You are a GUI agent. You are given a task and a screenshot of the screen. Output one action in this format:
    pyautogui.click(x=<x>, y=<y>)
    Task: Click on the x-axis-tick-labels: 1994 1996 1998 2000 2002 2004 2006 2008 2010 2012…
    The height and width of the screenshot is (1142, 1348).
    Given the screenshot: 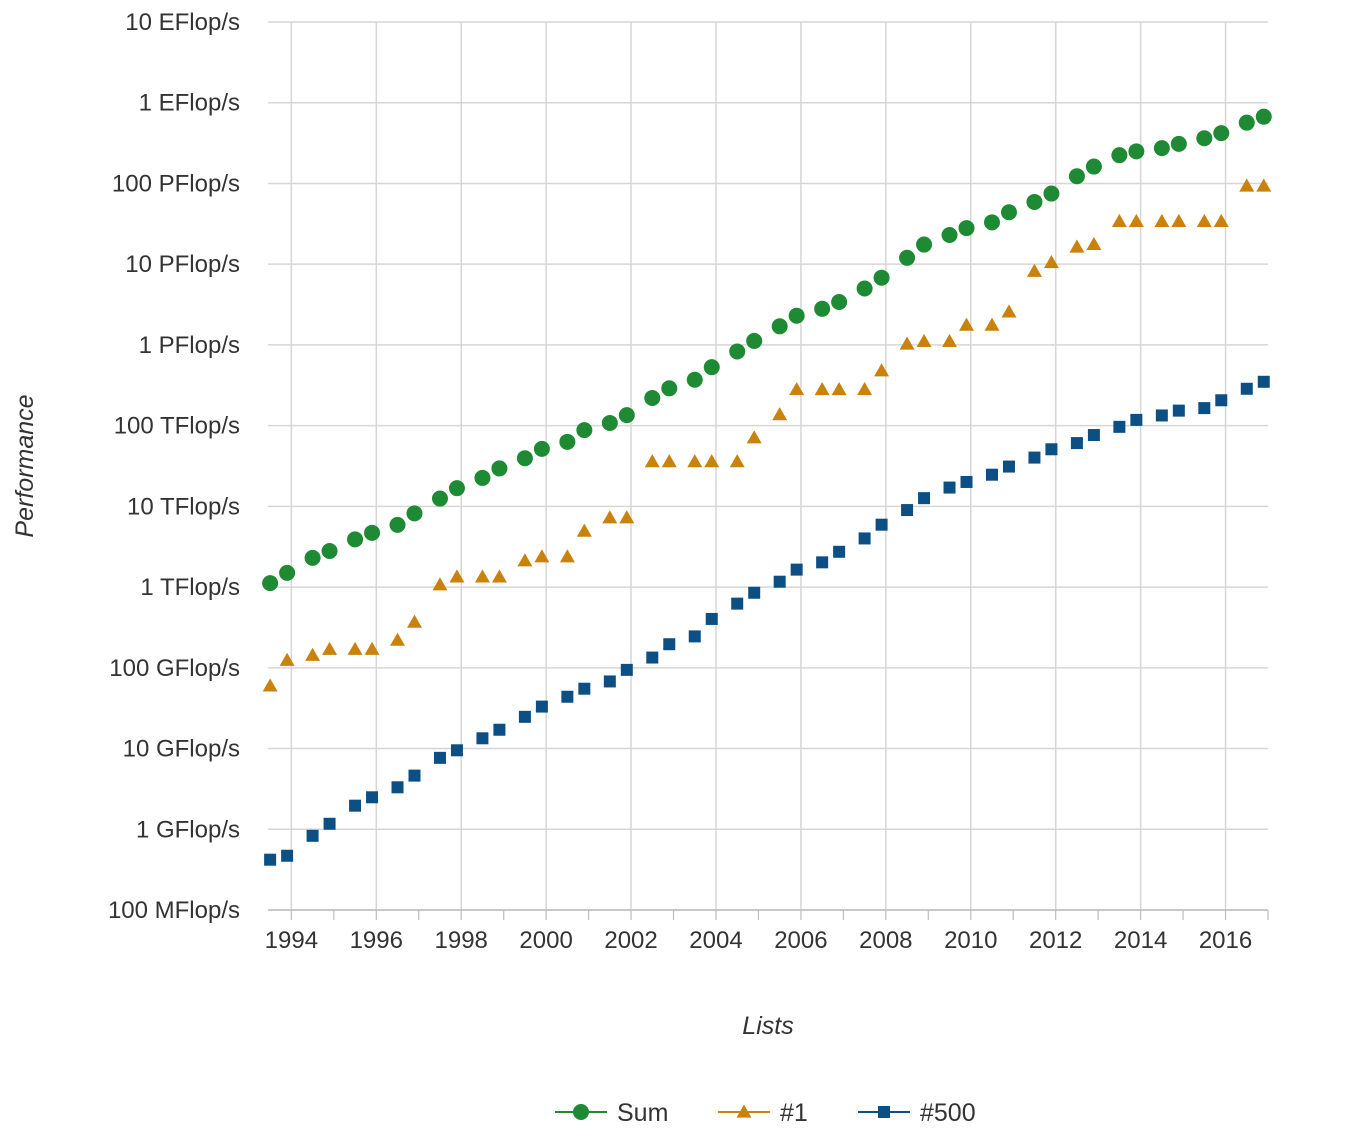 What is the action you would take?
    pyautogui.click(x=759, y=940)
    